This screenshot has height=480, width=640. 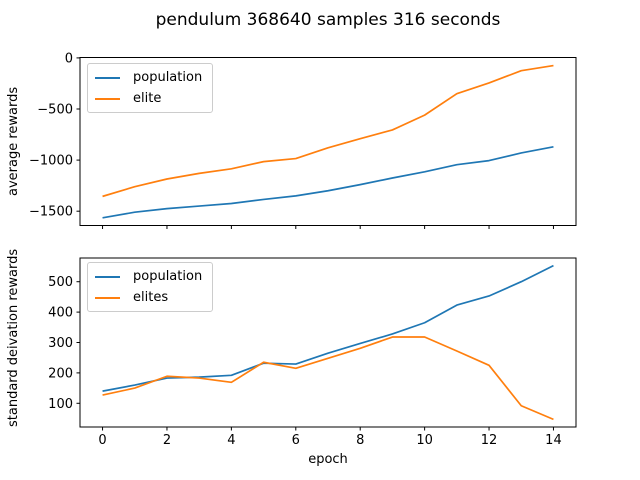 I want to click on legend-label: elite, so click(x=147, y=98).